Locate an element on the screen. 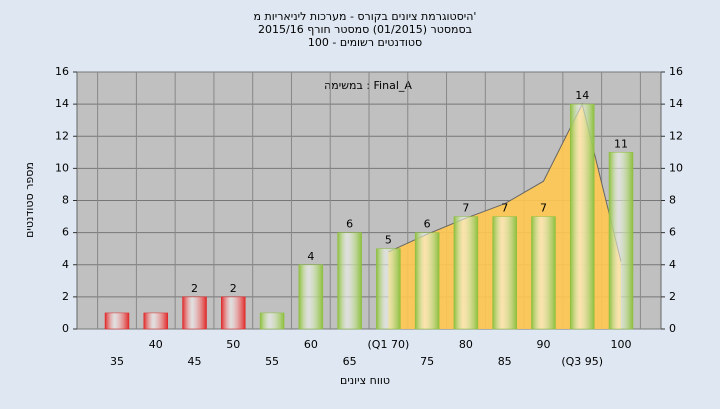 The width and height of the screenshot is (720, 409). x-tick-label: 75 is located at coordinates (427, 361).